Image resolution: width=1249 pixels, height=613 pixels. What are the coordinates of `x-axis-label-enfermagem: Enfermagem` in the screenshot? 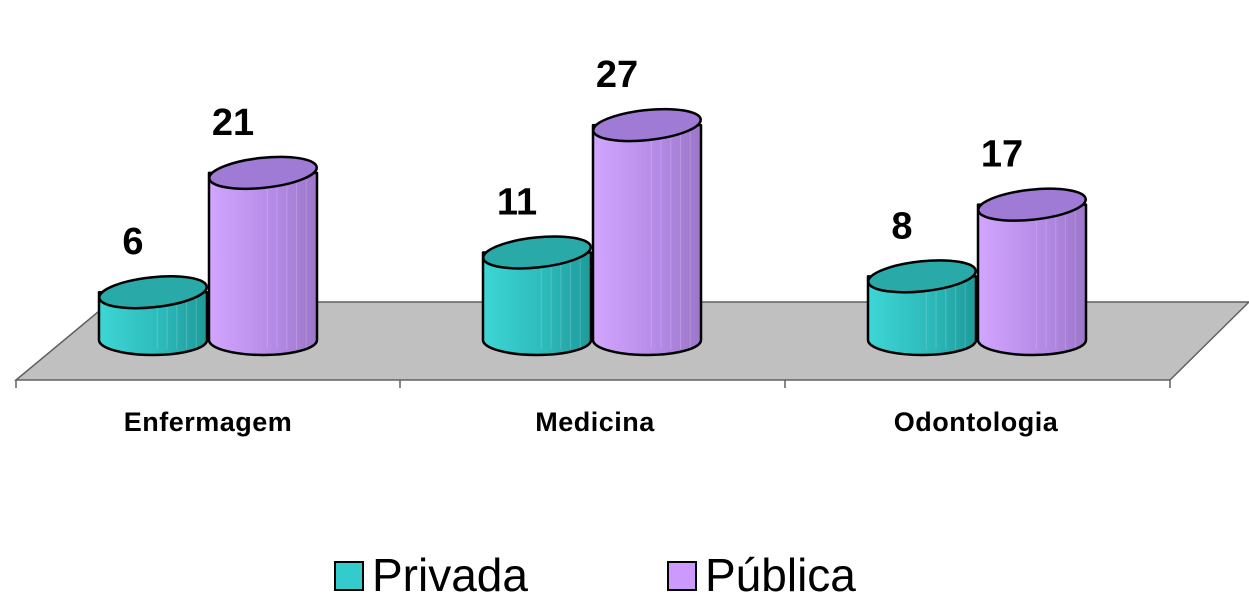 It's located at (208, 422).